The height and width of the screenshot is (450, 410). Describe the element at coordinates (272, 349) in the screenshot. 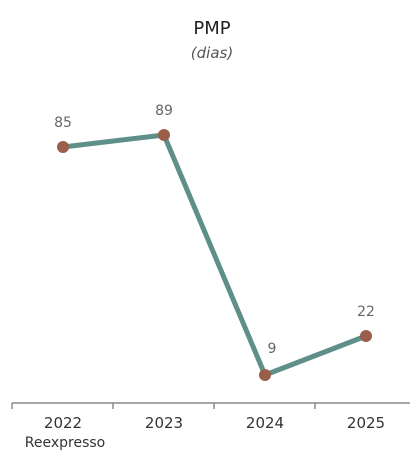

I see `data-label: 9` at that location.